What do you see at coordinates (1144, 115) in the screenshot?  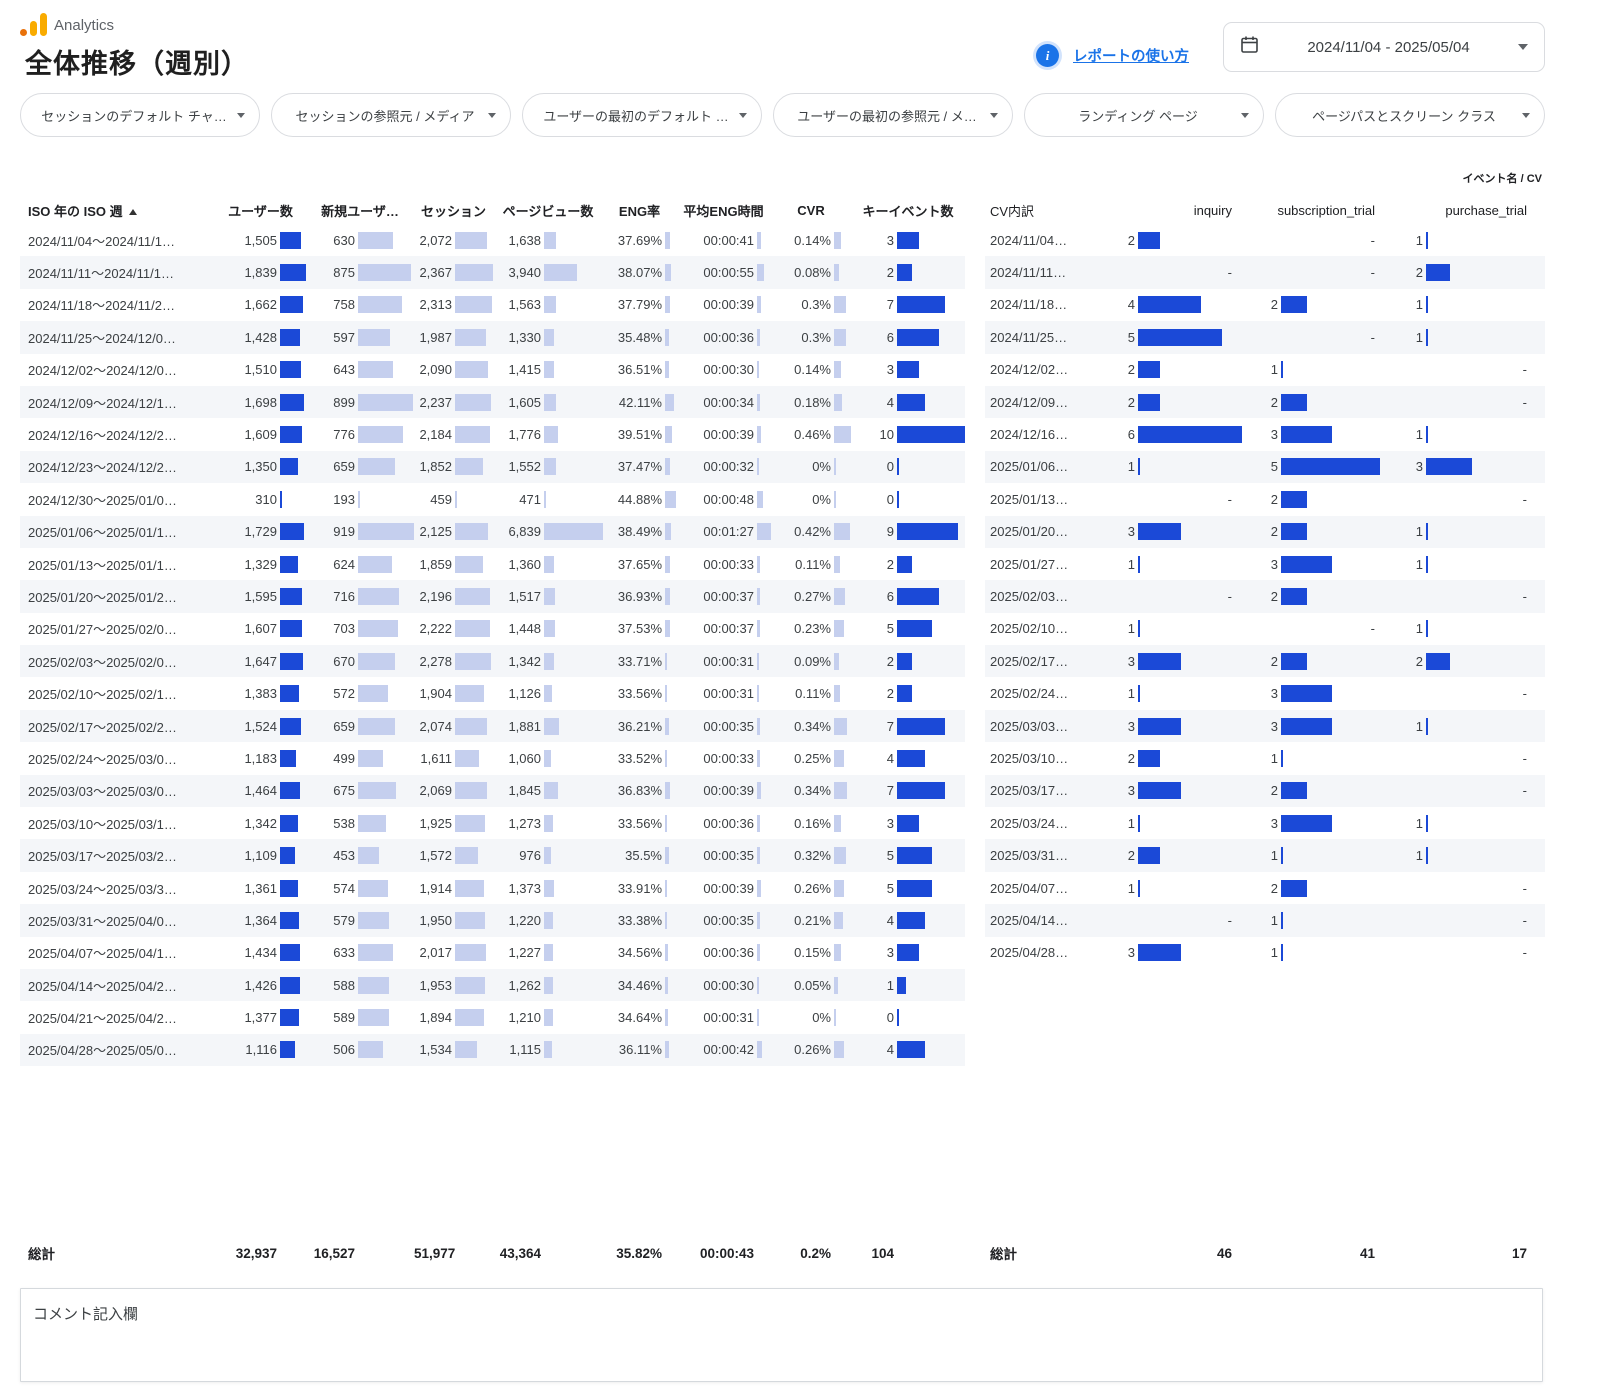 I see `filter-landing-page: ランディング ページ` at bounding box center [1144, 115].